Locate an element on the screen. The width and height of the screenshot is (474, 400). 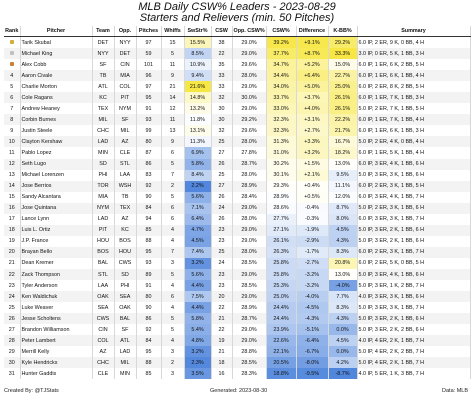
col-header-difference: Difference is located at coordinates (312, 31).